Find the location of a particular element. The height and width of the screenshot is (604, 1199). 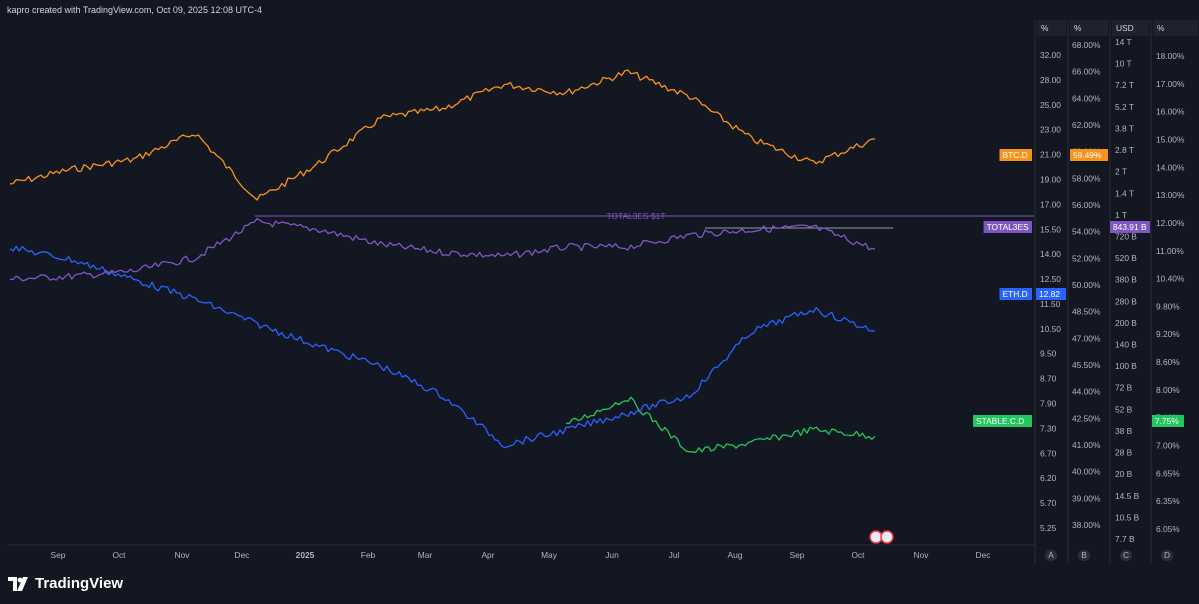

total3es-value-tag is located at coordinates (1130, 227).